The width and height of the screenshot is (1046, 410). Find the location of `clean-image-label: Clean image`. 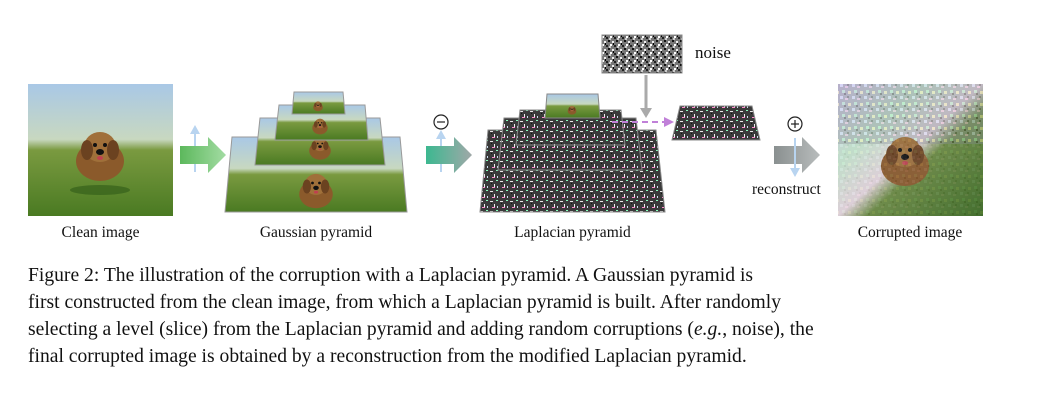

clean-image-label: Clean image is located at coordinates (100, 232).